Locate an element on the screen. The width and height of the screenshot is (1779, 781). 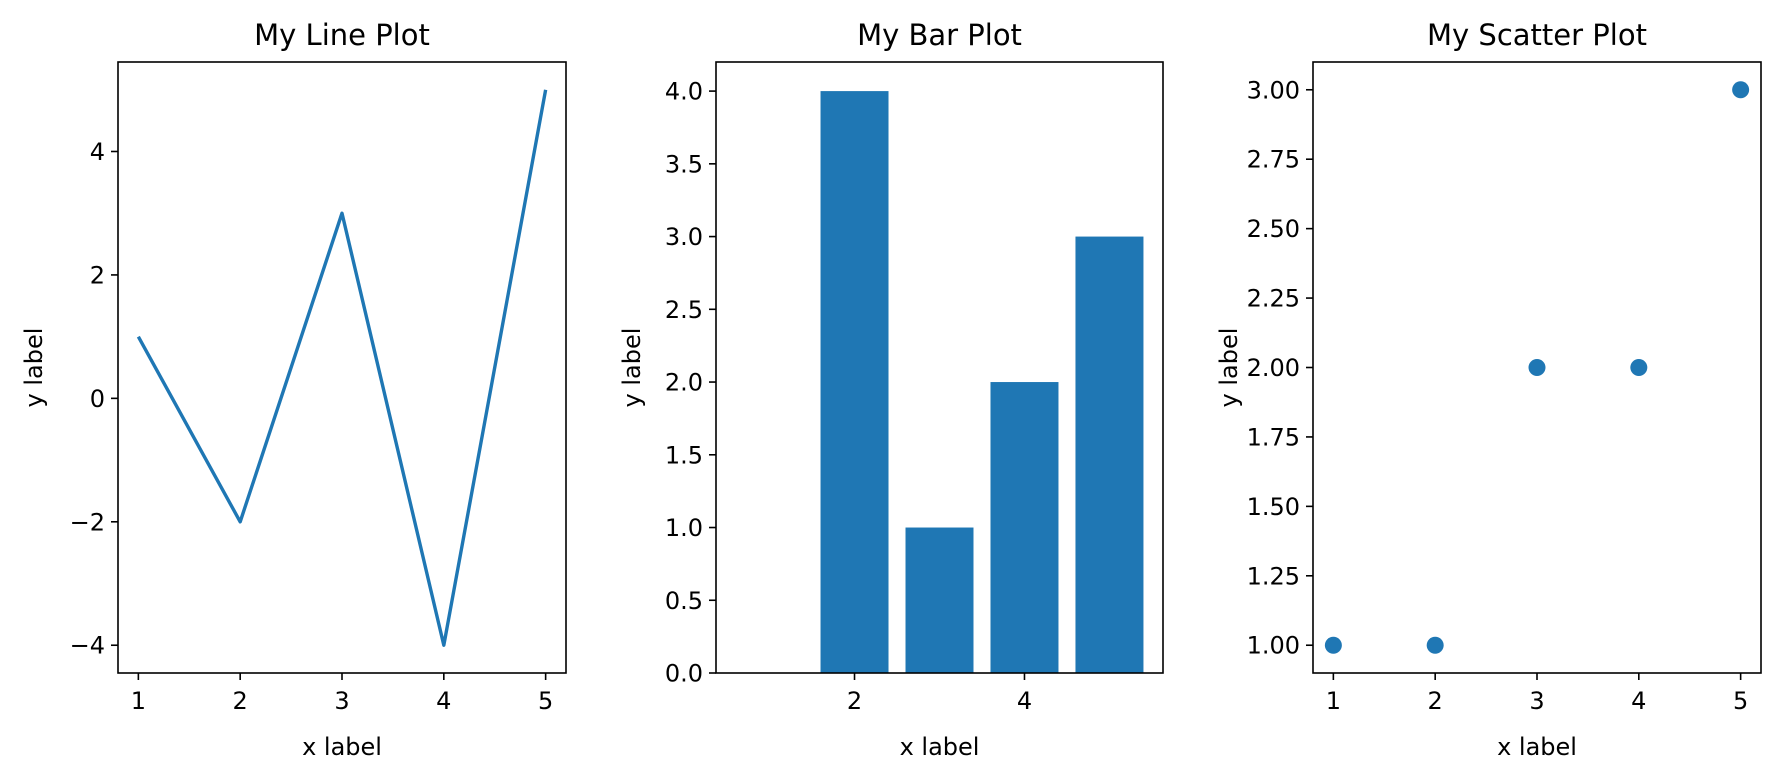
y-tick-label: 3.0 is located at coordinates (684, 237).